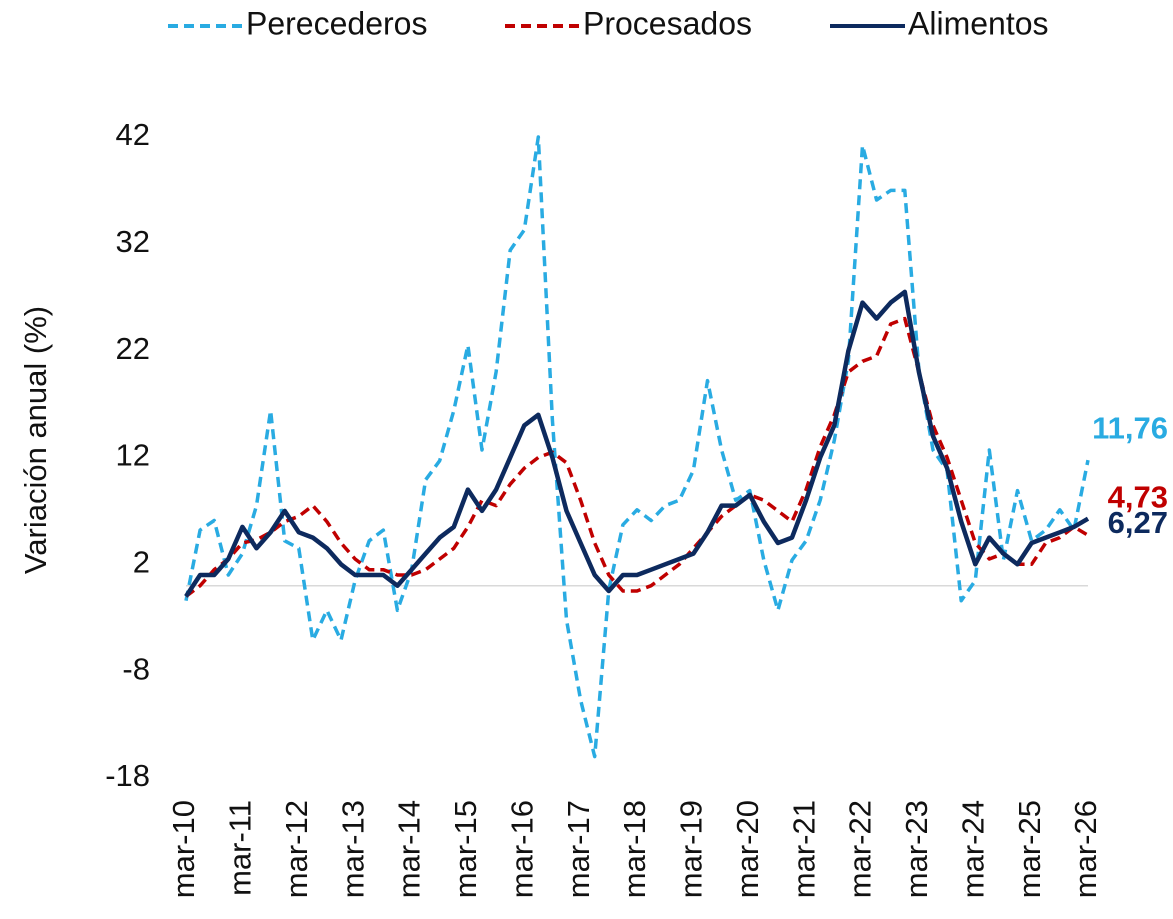 The height and width of the screenshot is (919, 1173). What do you see at coordinates (634, 849) in the screenshot?
I see `x-tick-label: mar-18` at bounding box center [634, 849].